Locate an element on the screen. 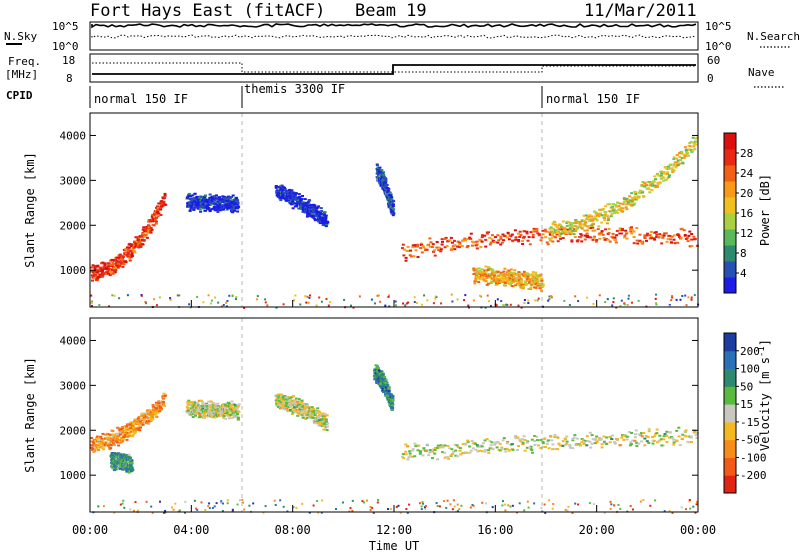  colorbar-swatch is located at coordinates (730, 269).